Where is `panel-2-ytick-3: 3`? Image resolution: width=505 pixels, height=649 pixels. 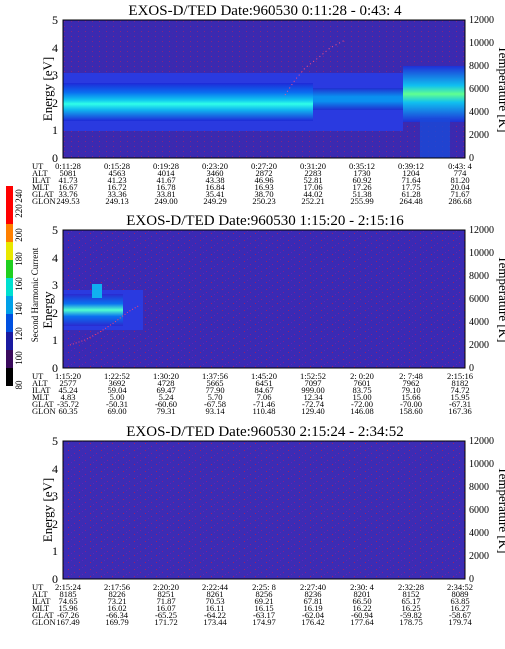 panel-2-ytick-3: 3 is located at coordinates (55, 285).